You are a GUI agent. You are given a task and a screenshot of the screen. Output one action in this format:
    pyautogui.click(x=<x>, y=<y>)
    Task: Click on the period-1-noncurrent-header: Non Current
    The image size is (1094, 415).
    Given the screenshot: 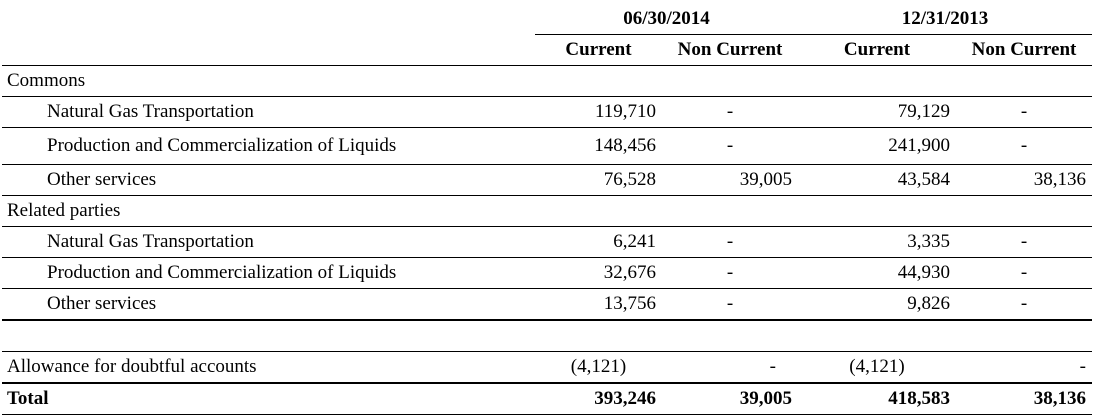 What is the action you would take?
    pyautogui.click(x=730, y=50)
    